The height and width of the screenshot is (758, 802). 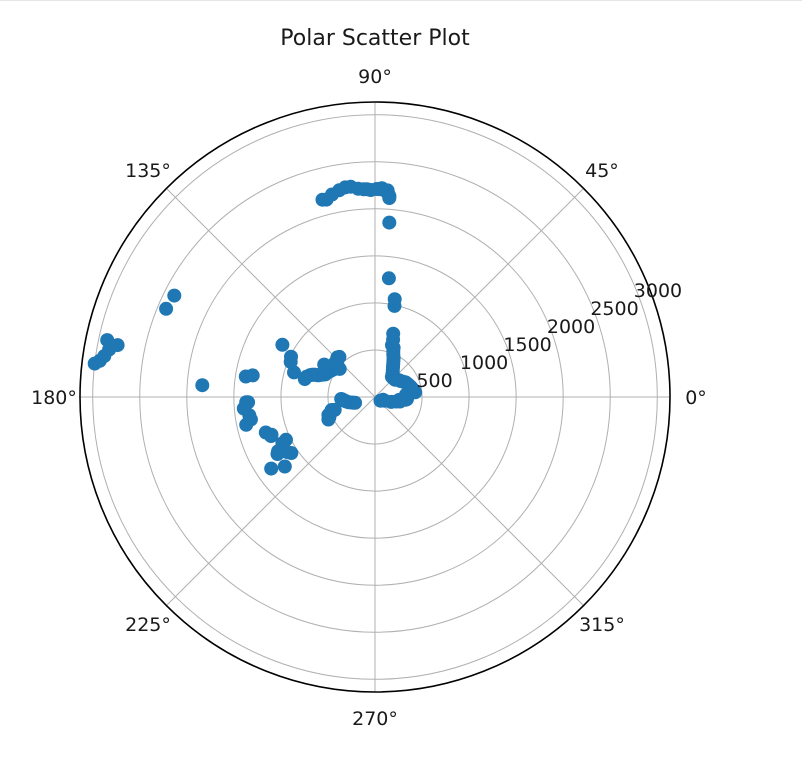 What do you see at coordinates (375, 38) in the screenshot?
I see `chart-title: Polar Scatter Plot` at bounding box center [375, 38].